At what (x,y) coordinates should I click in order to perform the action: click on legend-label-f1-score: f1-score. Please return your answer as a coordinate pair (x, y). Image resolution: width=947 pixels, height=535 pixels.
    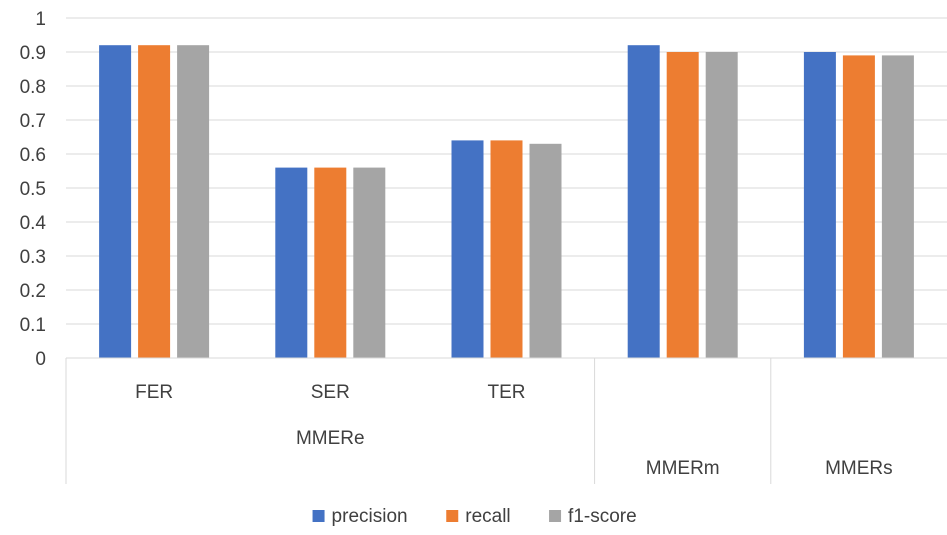
    Looking at the image, I should click on (602, 516).